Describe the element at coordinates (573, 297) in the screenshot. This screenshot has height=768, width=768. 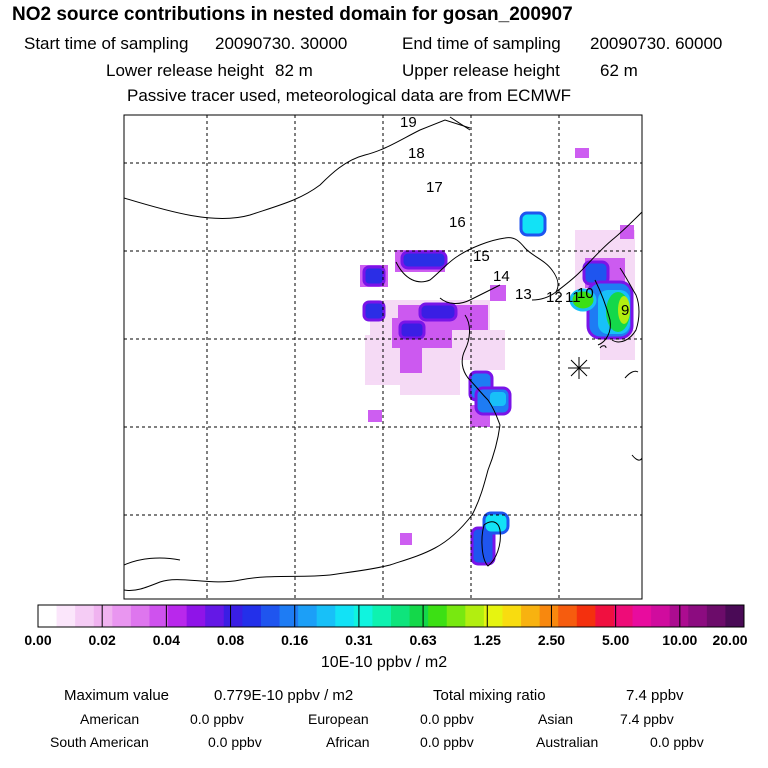
I see `trajectory-label: 11` at that location.